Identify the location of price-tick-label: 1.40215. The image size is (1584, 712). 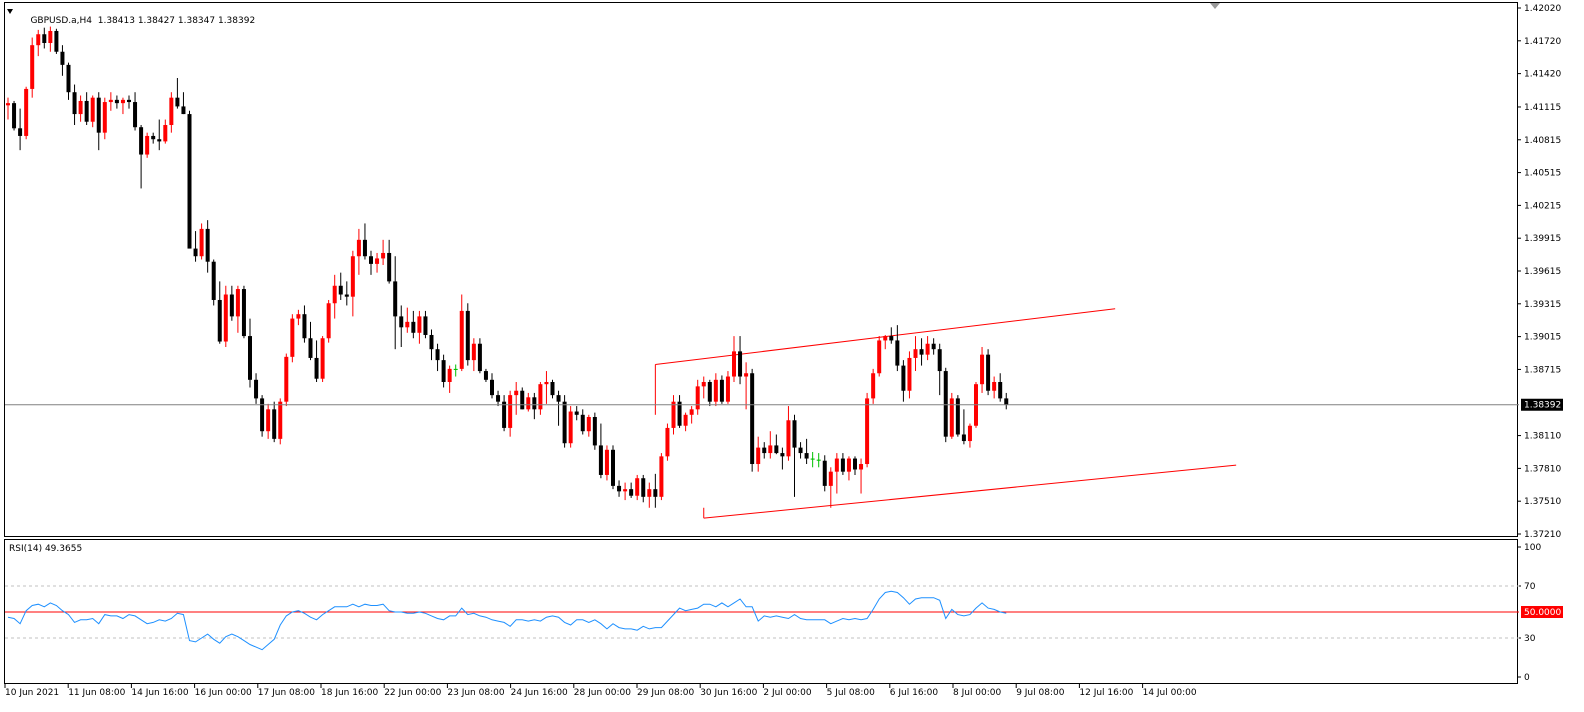
(1542, 206).